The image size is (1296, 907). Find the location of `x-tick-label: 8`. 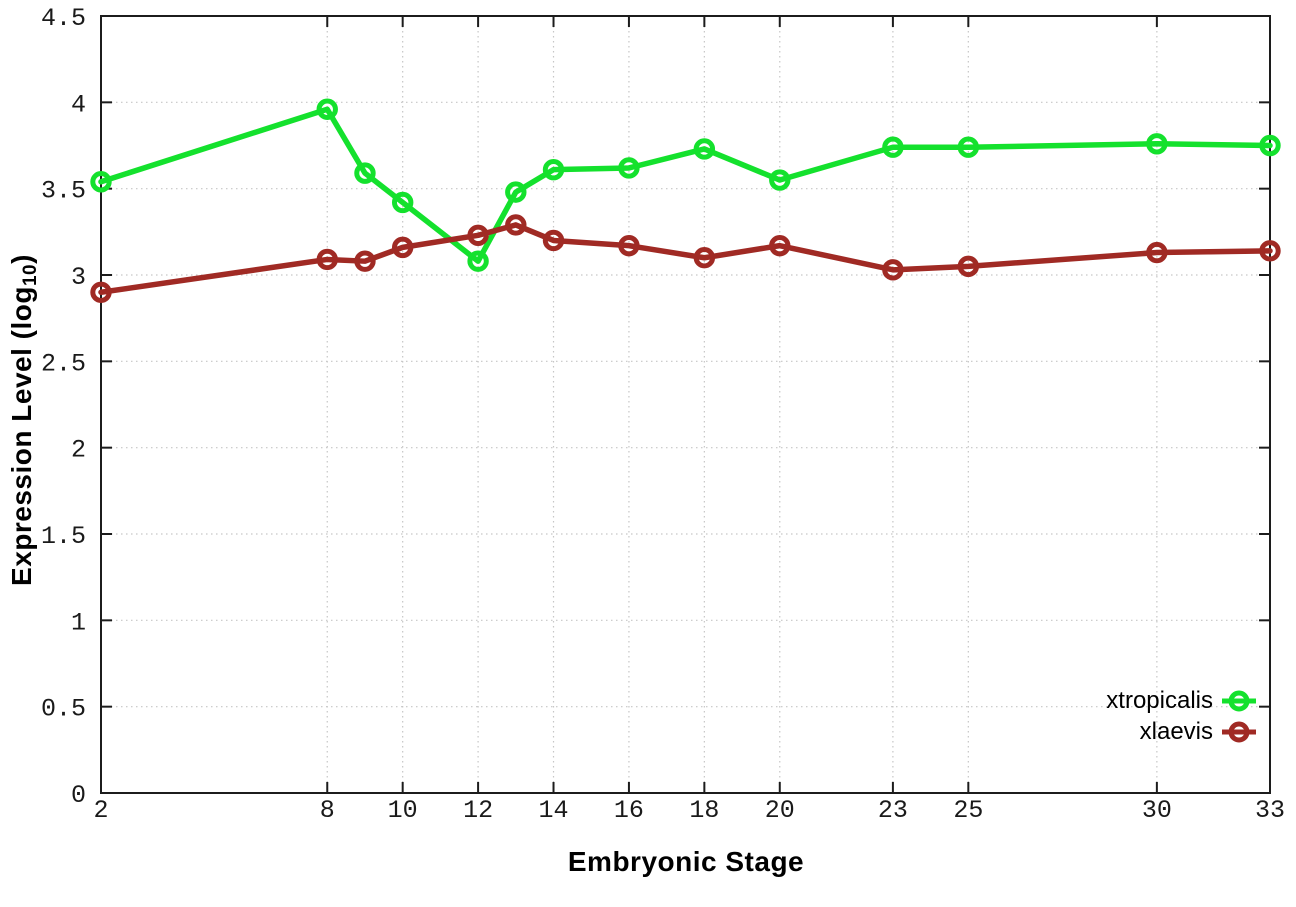

x-tick-label: 8 is located at coordinates (327, 810).